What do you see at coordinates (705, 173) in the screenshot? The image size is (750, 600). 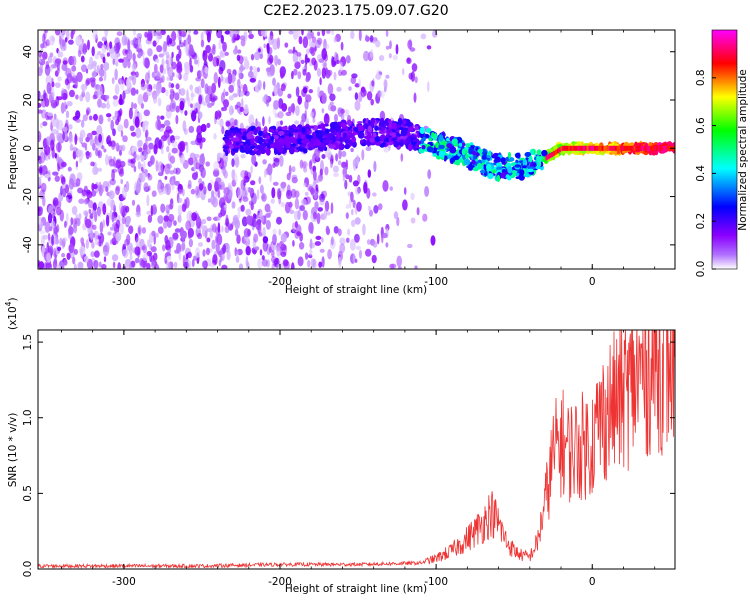 I see `colorbar-axis: 0.0 0.2 0.4 0.6 0.8` at bounding box center [705, 173].